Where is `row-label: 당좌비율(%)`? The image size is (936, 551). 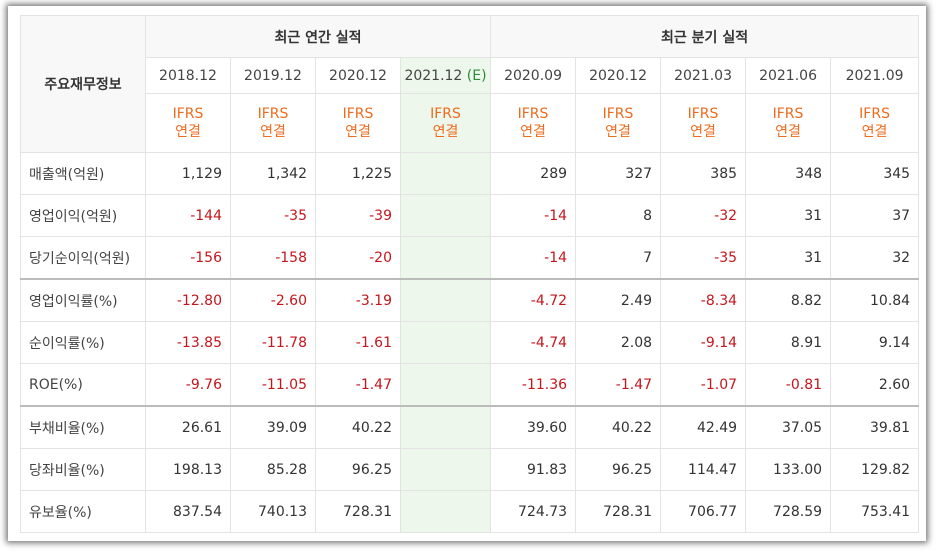 row-label: 당좌비율(%) is located at coordinates (83, 469).